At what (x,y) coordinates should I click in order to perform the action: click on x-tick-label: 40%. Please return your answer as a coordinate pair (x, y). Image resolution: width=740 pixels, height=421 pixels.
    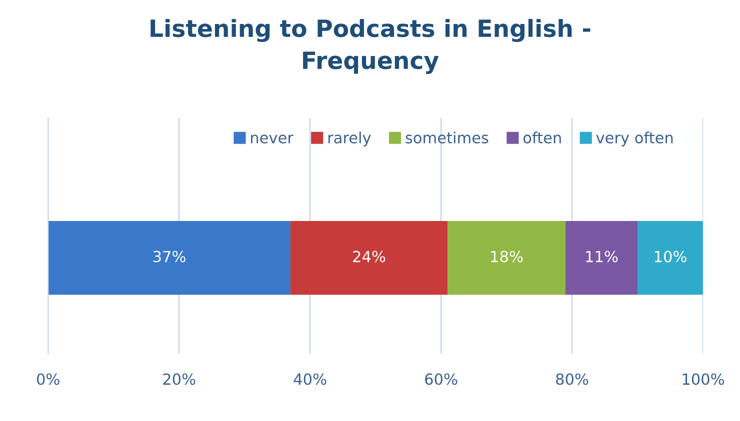
    Looking at the image, I should click on (310, 379).